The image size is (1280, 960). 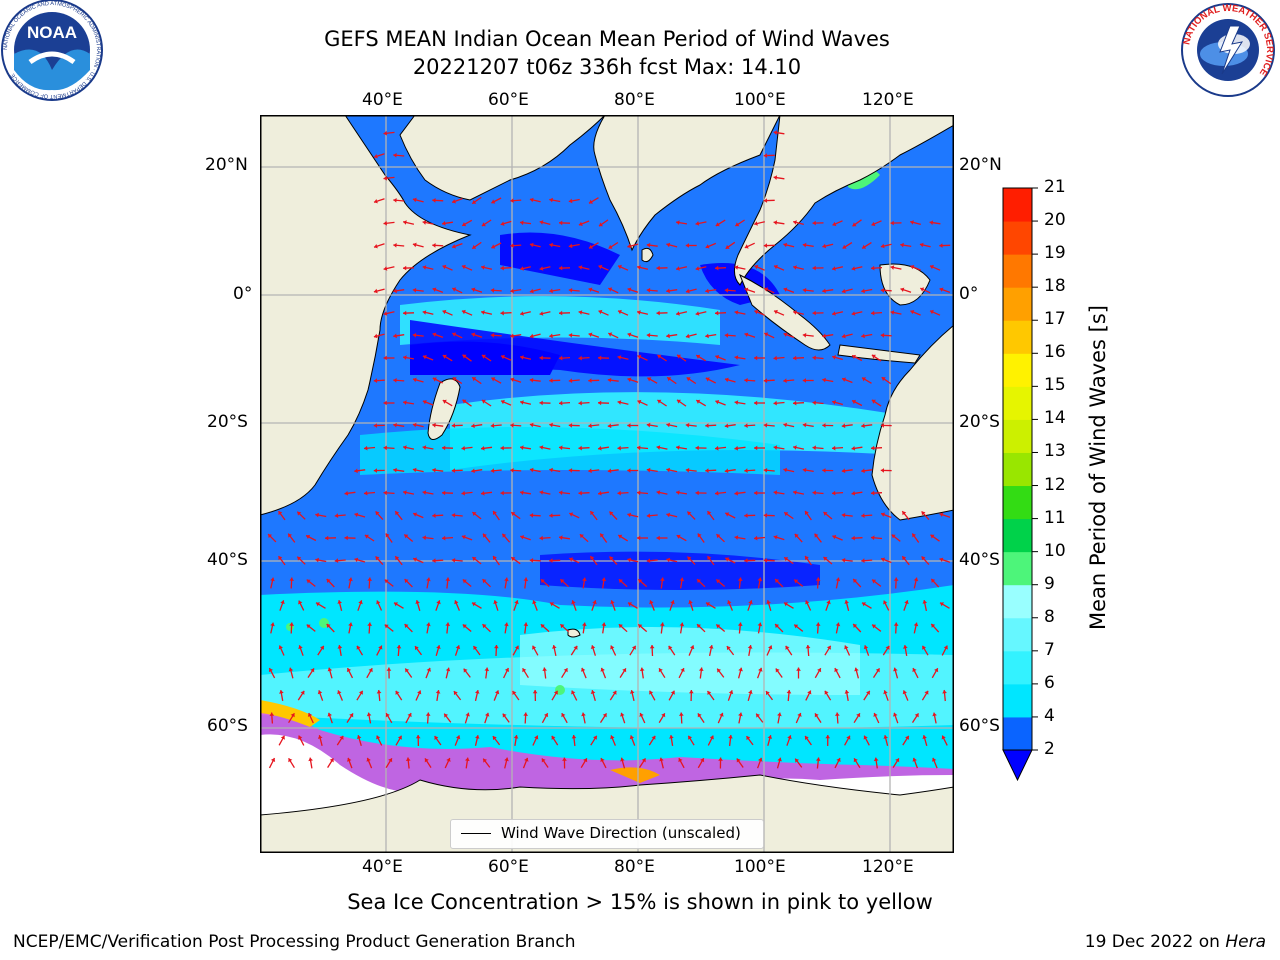 What do you see at coordinates (508, 100) in the screenshot?
I see `lon-label-top-60e: 60°E` at bounding box center [508, 100].